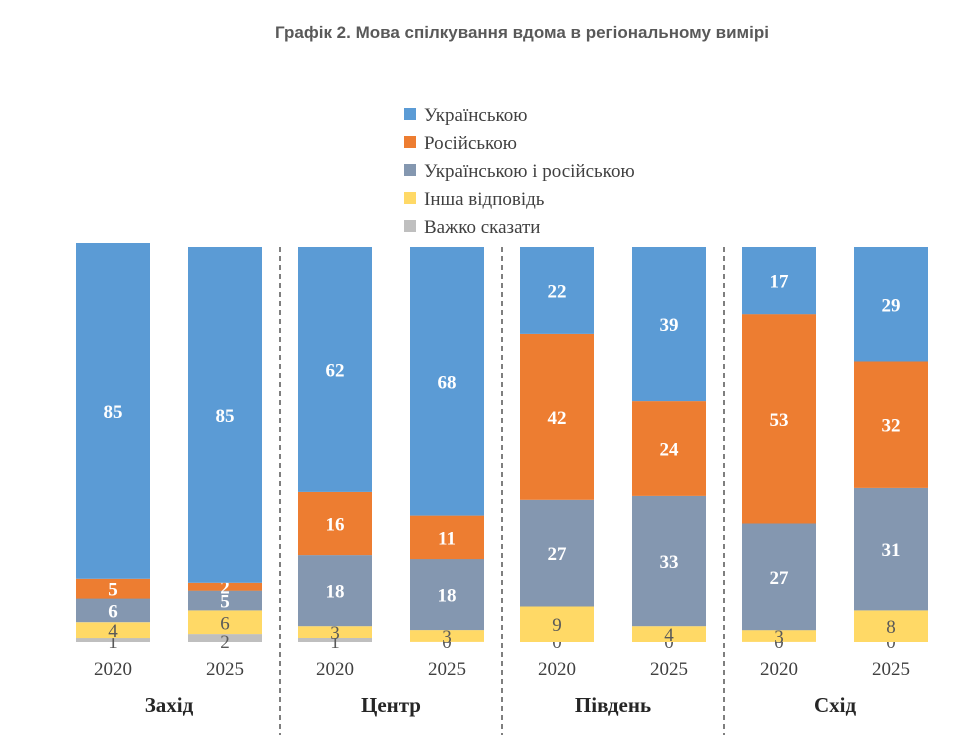  Describe the element at coordinates (447, 382) in the screenshot. I see `data-label: 68` at that location.